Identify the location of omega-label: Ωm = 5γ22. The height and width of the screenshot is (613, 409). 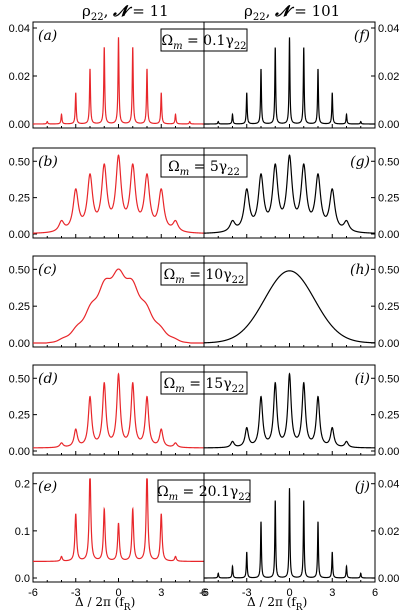
(204, 168).